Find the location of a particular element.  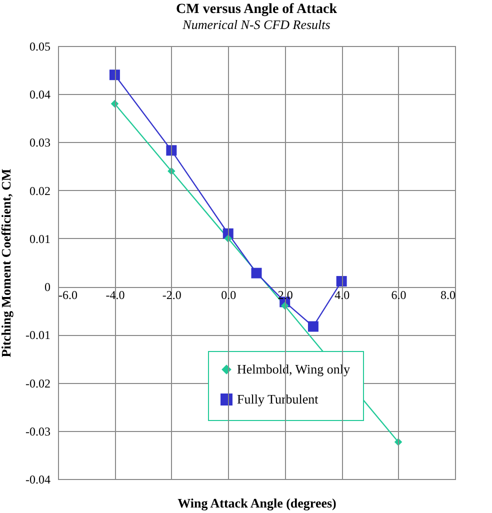

x-tick-label: -4.0 is located at coordinates (115, 295).